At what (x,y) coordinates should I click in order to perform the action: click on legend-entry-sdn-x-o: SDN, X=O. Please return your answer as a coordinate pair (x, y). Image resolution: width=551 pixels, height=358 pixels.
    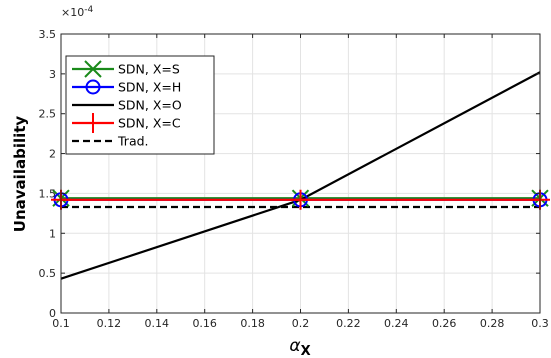
    Looking at the image, I should click on (127, 105).